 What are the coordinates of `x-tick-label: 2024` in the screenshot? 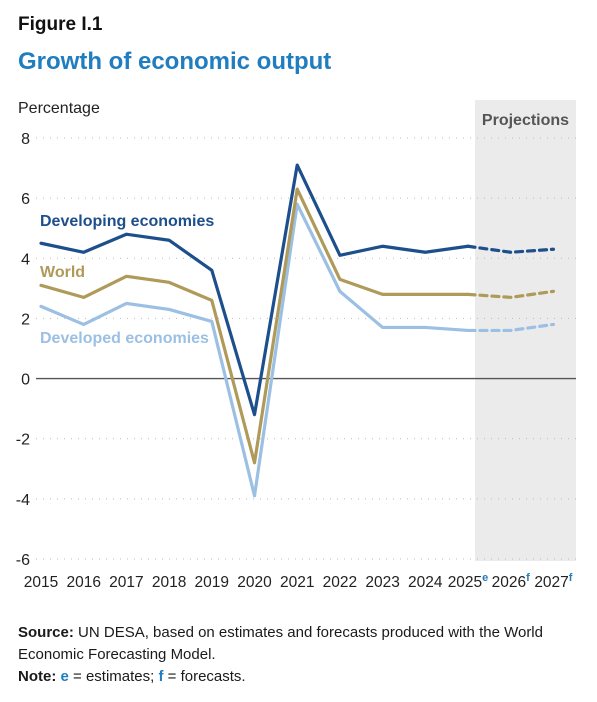 It's located at (425, 582).